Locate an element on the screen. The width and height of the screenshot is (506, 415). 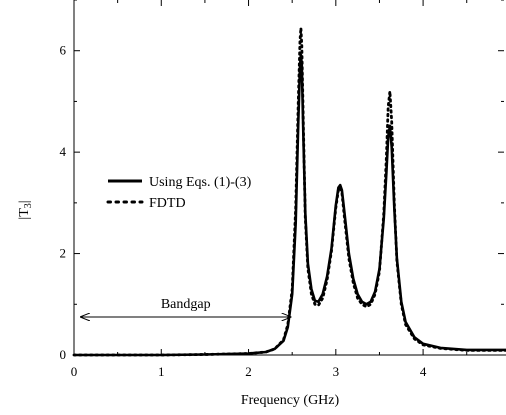
x-tick-label: 3 is located at coordinates (336, 371).